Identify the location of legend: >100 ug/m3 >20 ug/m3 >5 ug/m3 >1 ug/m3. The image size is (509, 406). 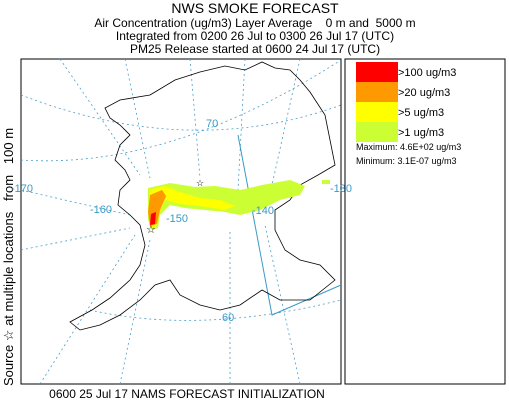
(406, 102).